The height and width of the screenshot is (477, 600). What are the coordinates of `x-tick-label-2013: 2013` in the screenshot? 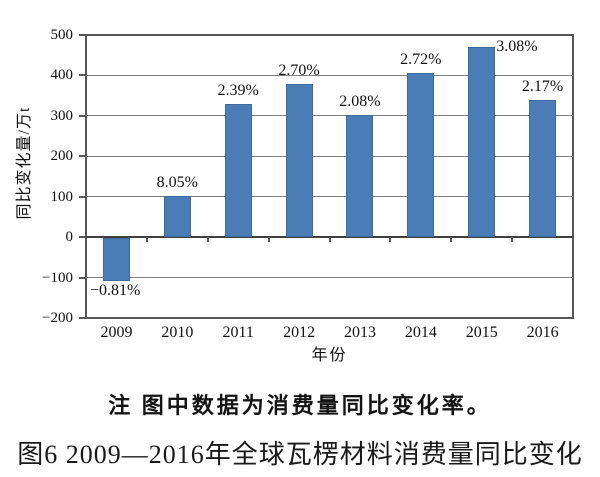 It's located at (359, 332).